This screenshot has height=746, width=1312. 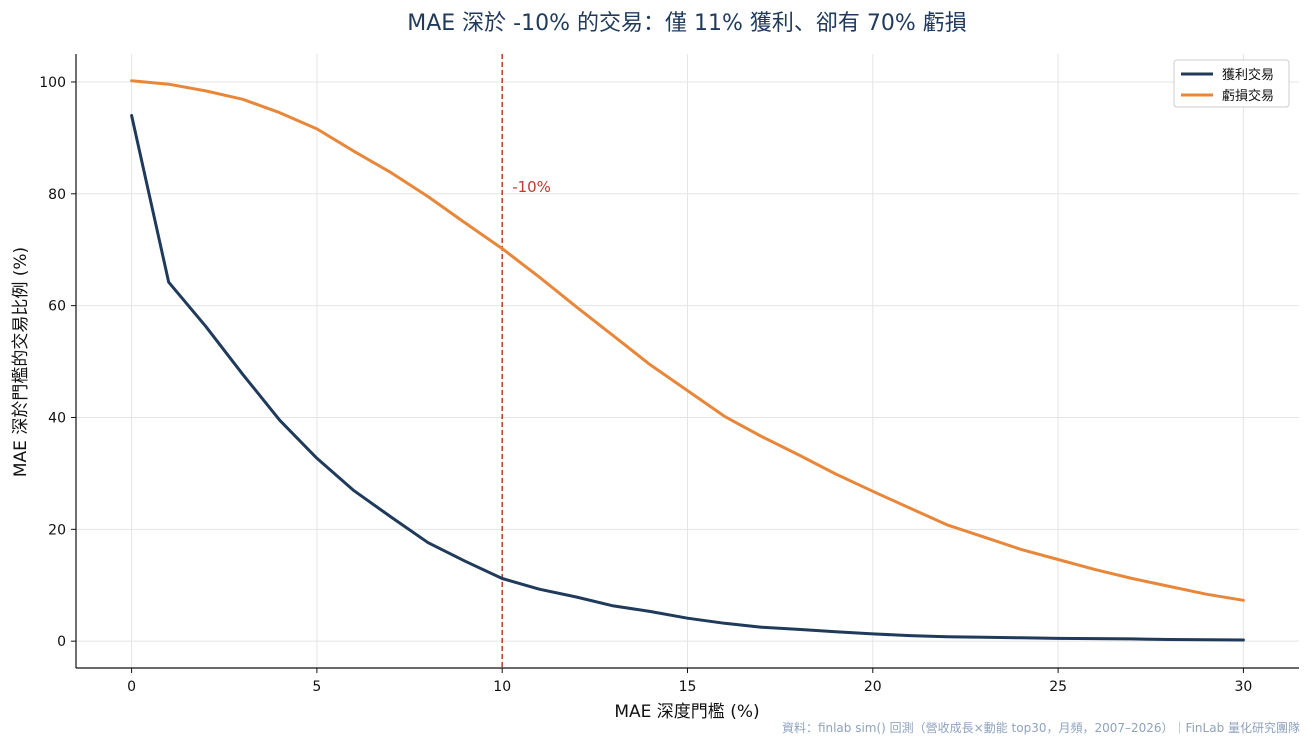 I want to click on x-tick-label: 10, so click(x=502, y=687).